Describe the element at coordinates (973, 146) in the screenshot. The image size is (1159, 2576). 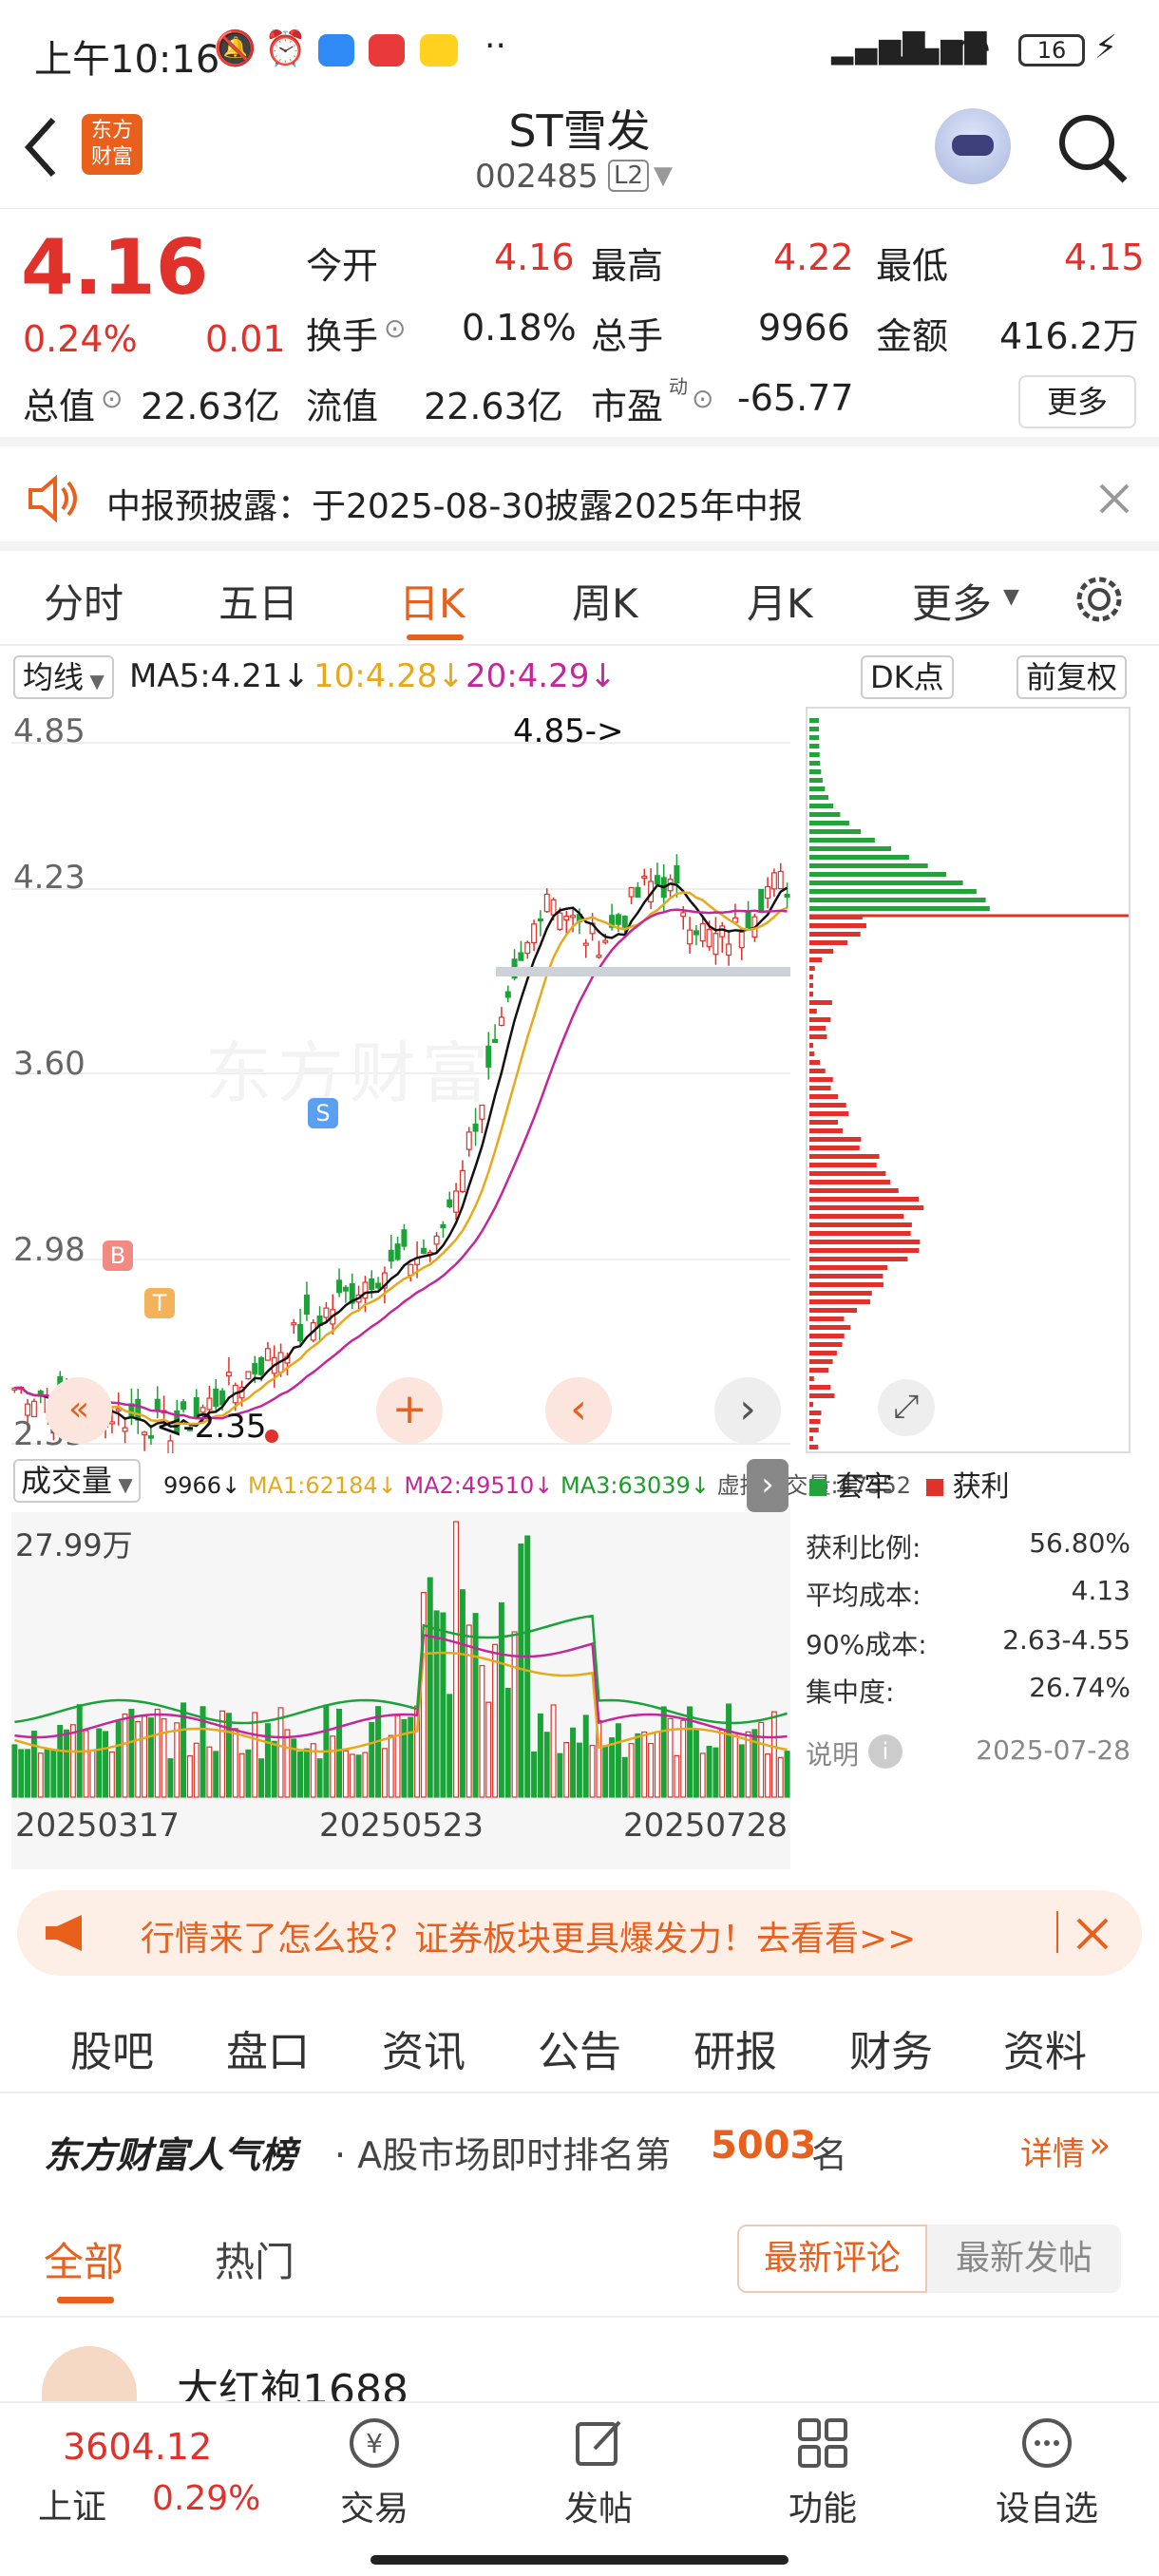
I see `robot-assistant-icon` at that location.